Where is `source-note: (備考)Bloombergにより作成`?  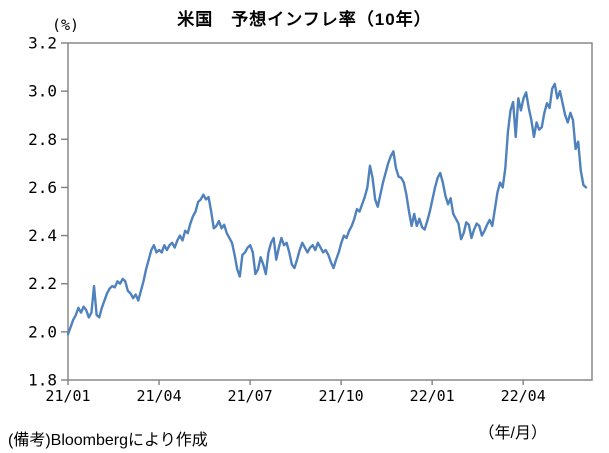 source-note: (備考)Bloombergにより作成 is located at coordinates (108, 440).